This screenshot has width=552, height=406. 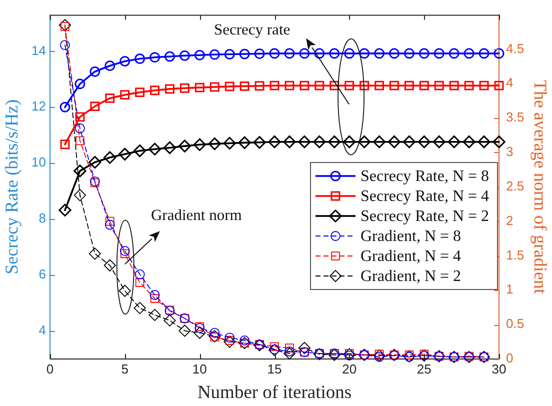 What do you see at coordinates (515, 117) in the screenshot?
I see `y2-tick-label: 3.5` at bounding box center [515, 117].